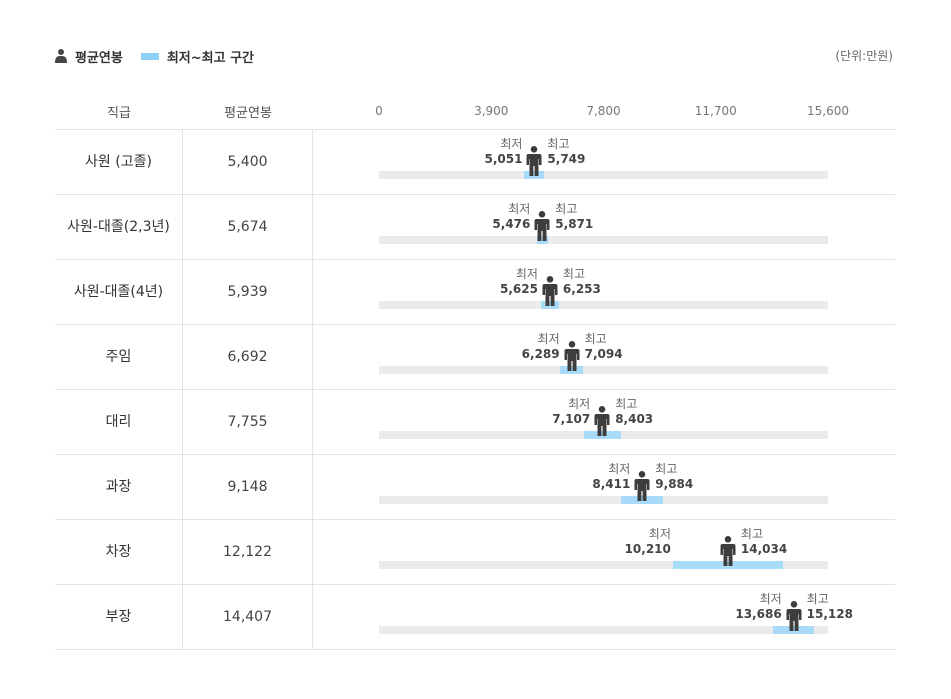 This screenshot has height=699, width=951. I want to click on max-value: 5,871, so click(574, 224).